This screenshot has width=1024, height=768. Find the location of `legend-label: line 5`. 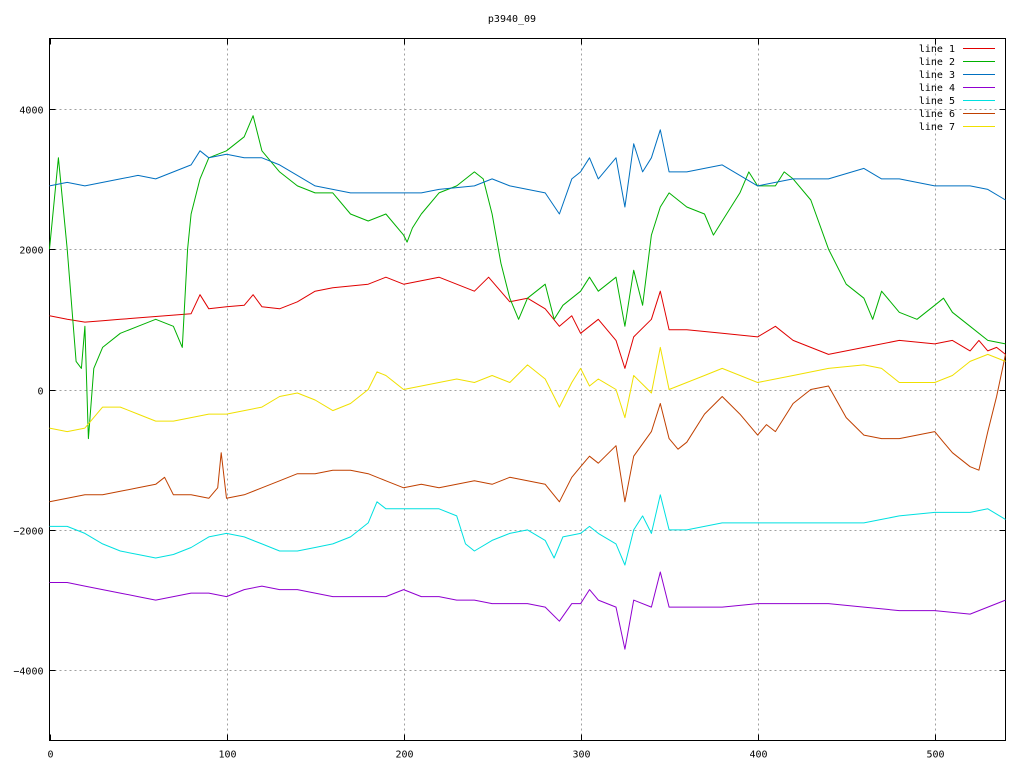

legend-label: line 5 is located at coordinates (937, 101).